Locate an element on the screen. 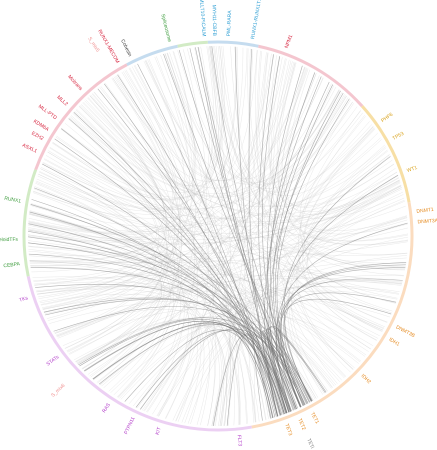 The height and width of the screenshot is (450, 437). node-label-kit: KIT is located at coordinates (159, 431).